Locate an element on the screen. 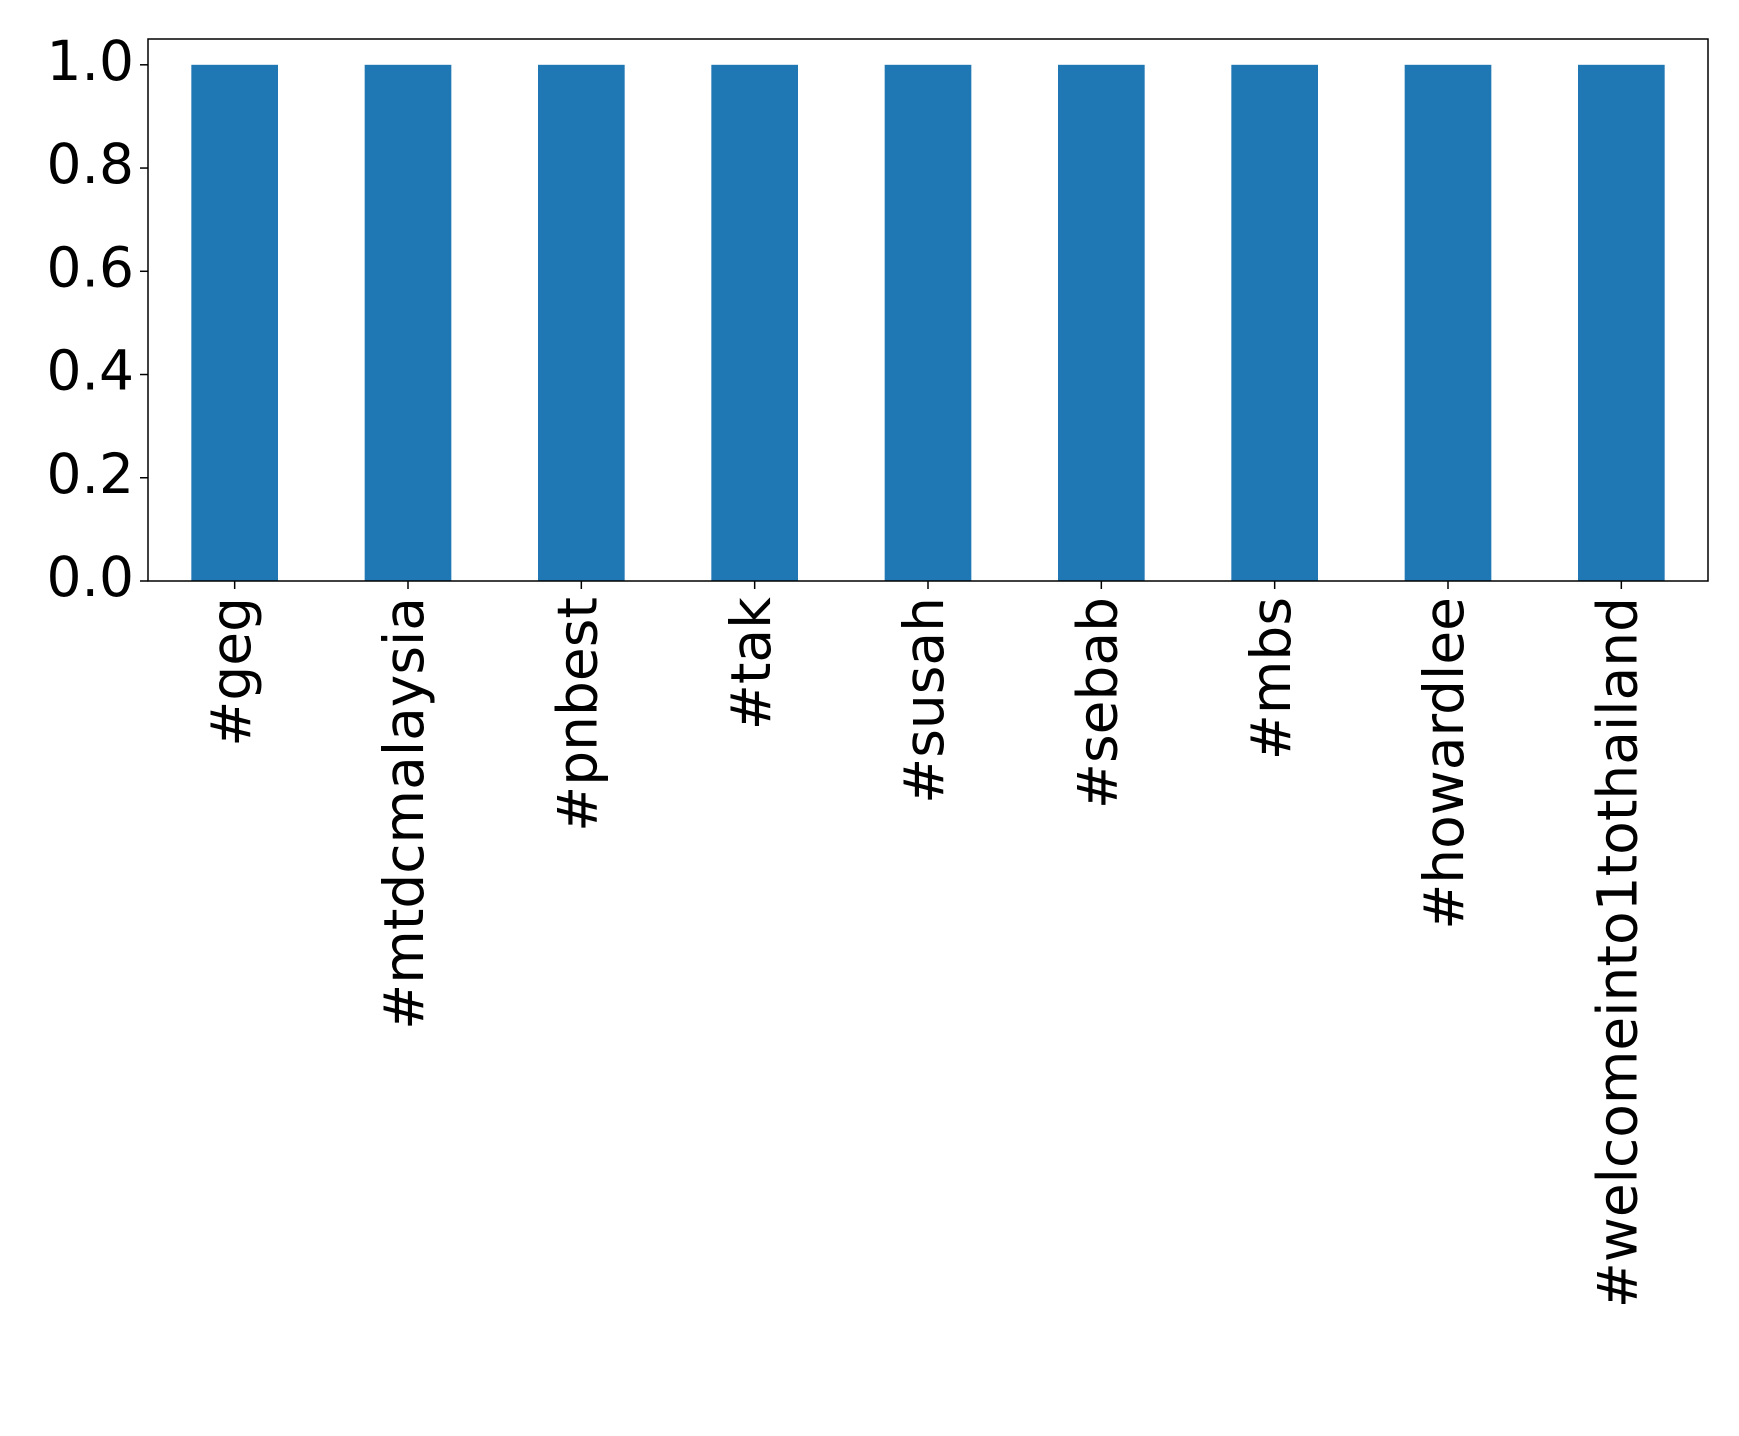  y-tick-label: 0.0 is located at coordinates (90, 577).